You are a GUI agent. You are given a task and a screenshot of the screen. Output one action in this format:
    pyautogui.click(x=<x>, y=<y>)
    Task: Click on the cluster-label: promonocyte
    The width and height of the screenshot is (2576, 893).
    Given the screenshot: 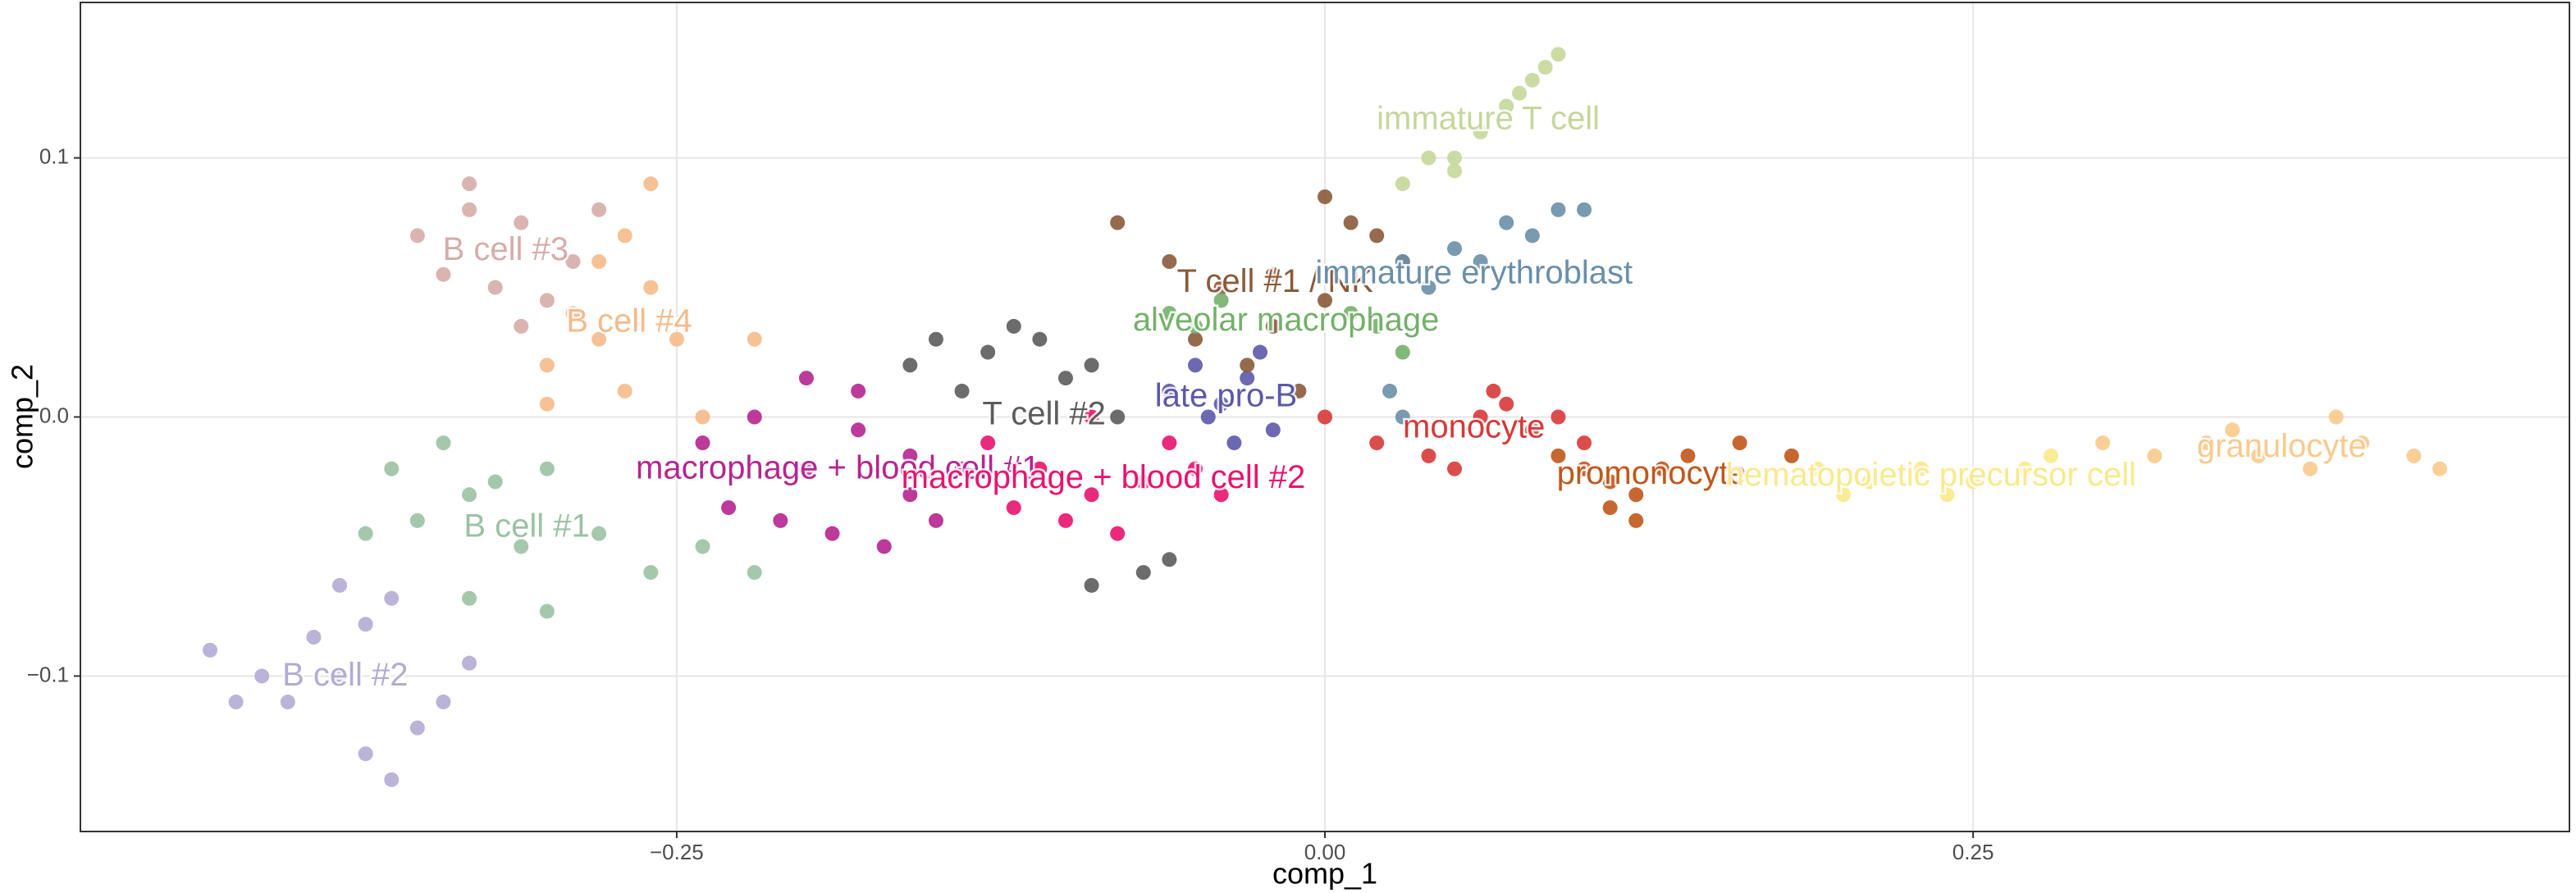 What is the action you would take?
    pyautogui.click(x=1652, y=473)
    